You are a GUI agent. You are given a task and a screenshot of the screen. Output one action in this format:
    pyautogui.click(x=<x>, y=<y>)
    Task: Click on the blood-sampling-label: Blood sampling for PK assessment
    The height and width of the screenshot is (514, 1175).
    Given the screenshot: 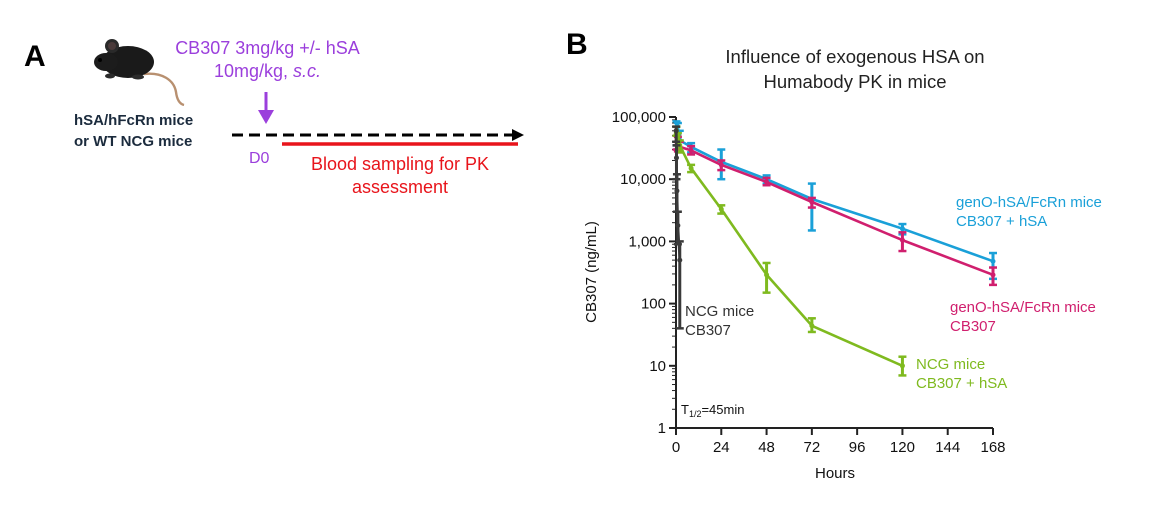 What is the action you would take?
    pyautogui.click(x=400, y=176)
    